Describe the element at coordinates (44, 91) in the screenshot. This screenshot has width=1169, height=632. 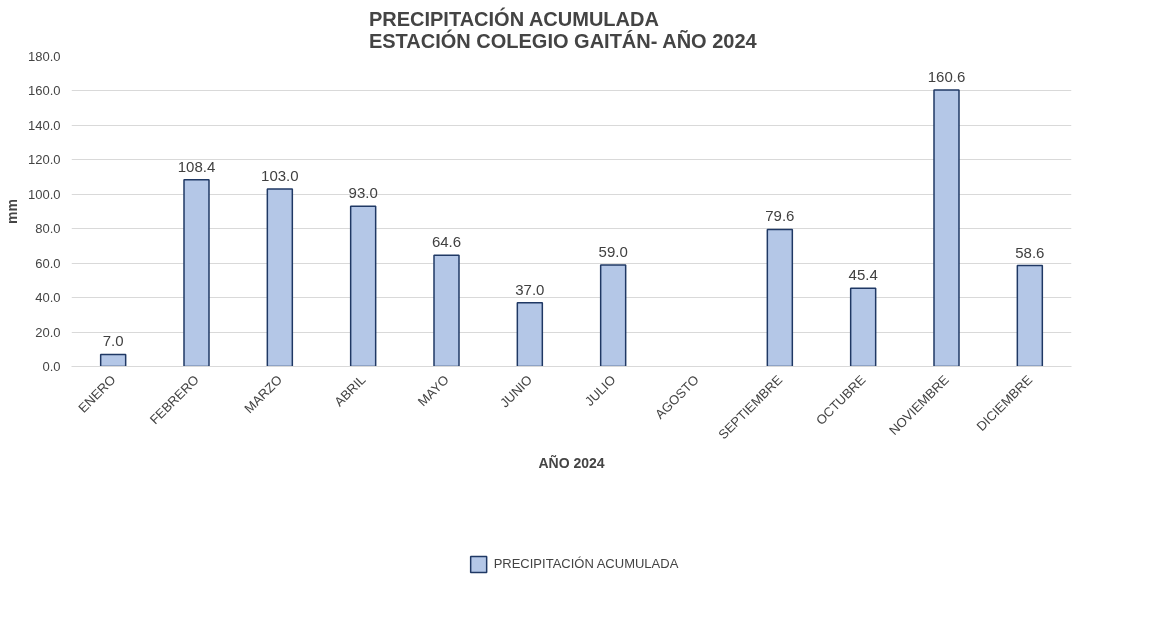
I see `y-tick-label: 160.0` at that location.